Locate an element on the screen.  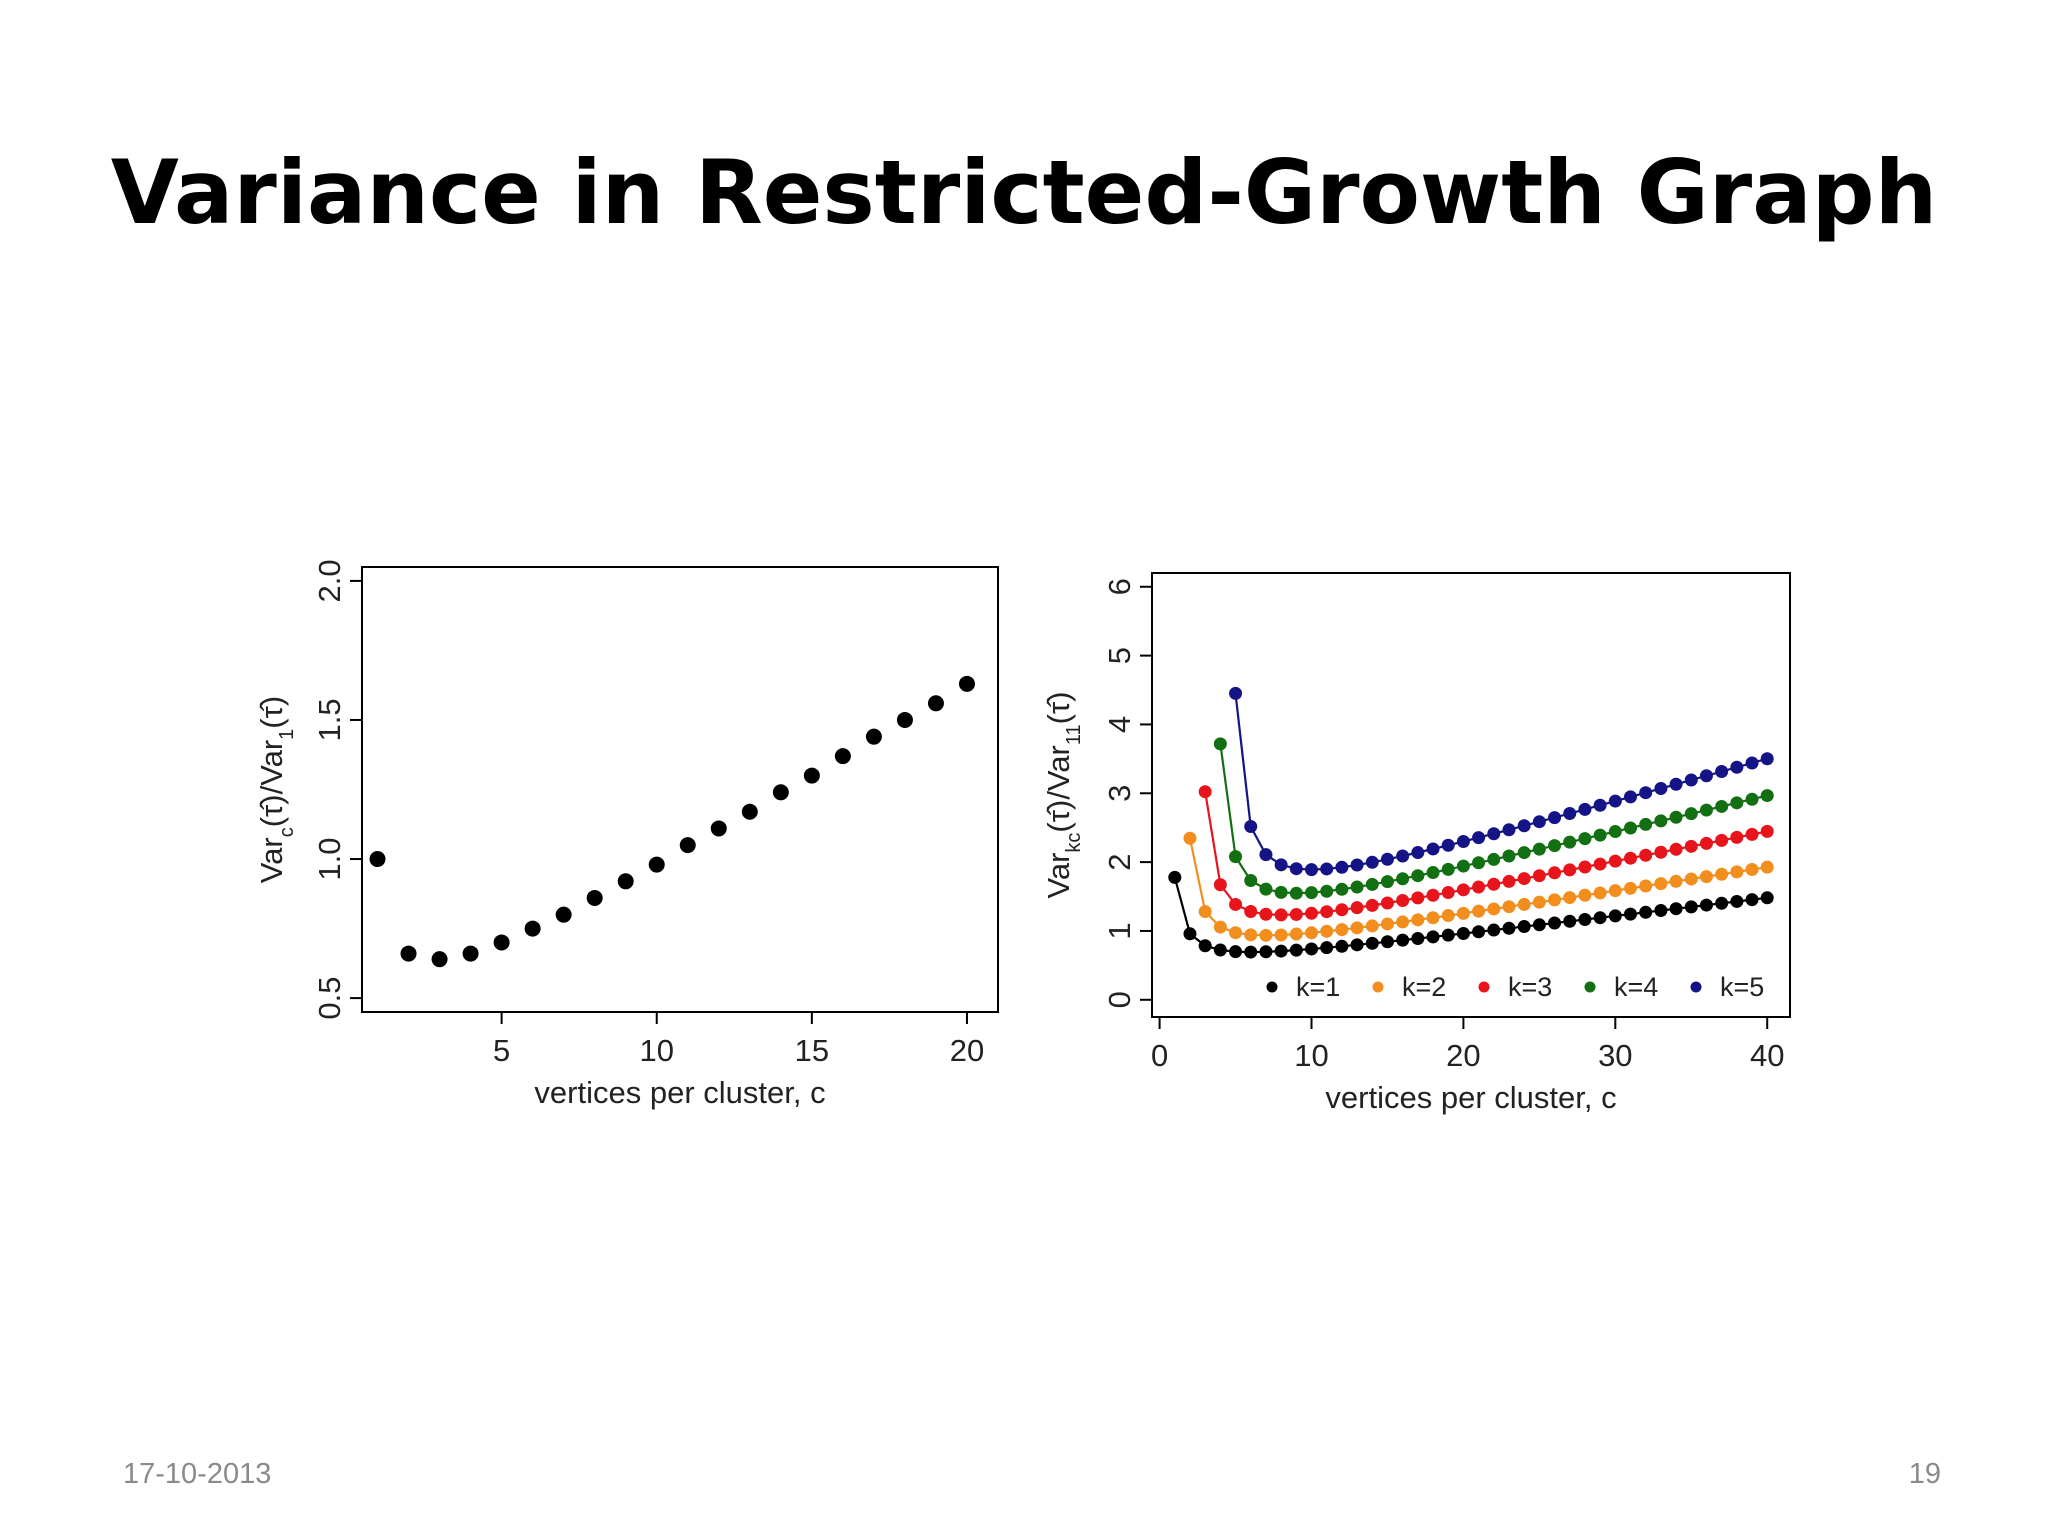
x-tick-label: 40 is located at coordinates (1767, 1055).